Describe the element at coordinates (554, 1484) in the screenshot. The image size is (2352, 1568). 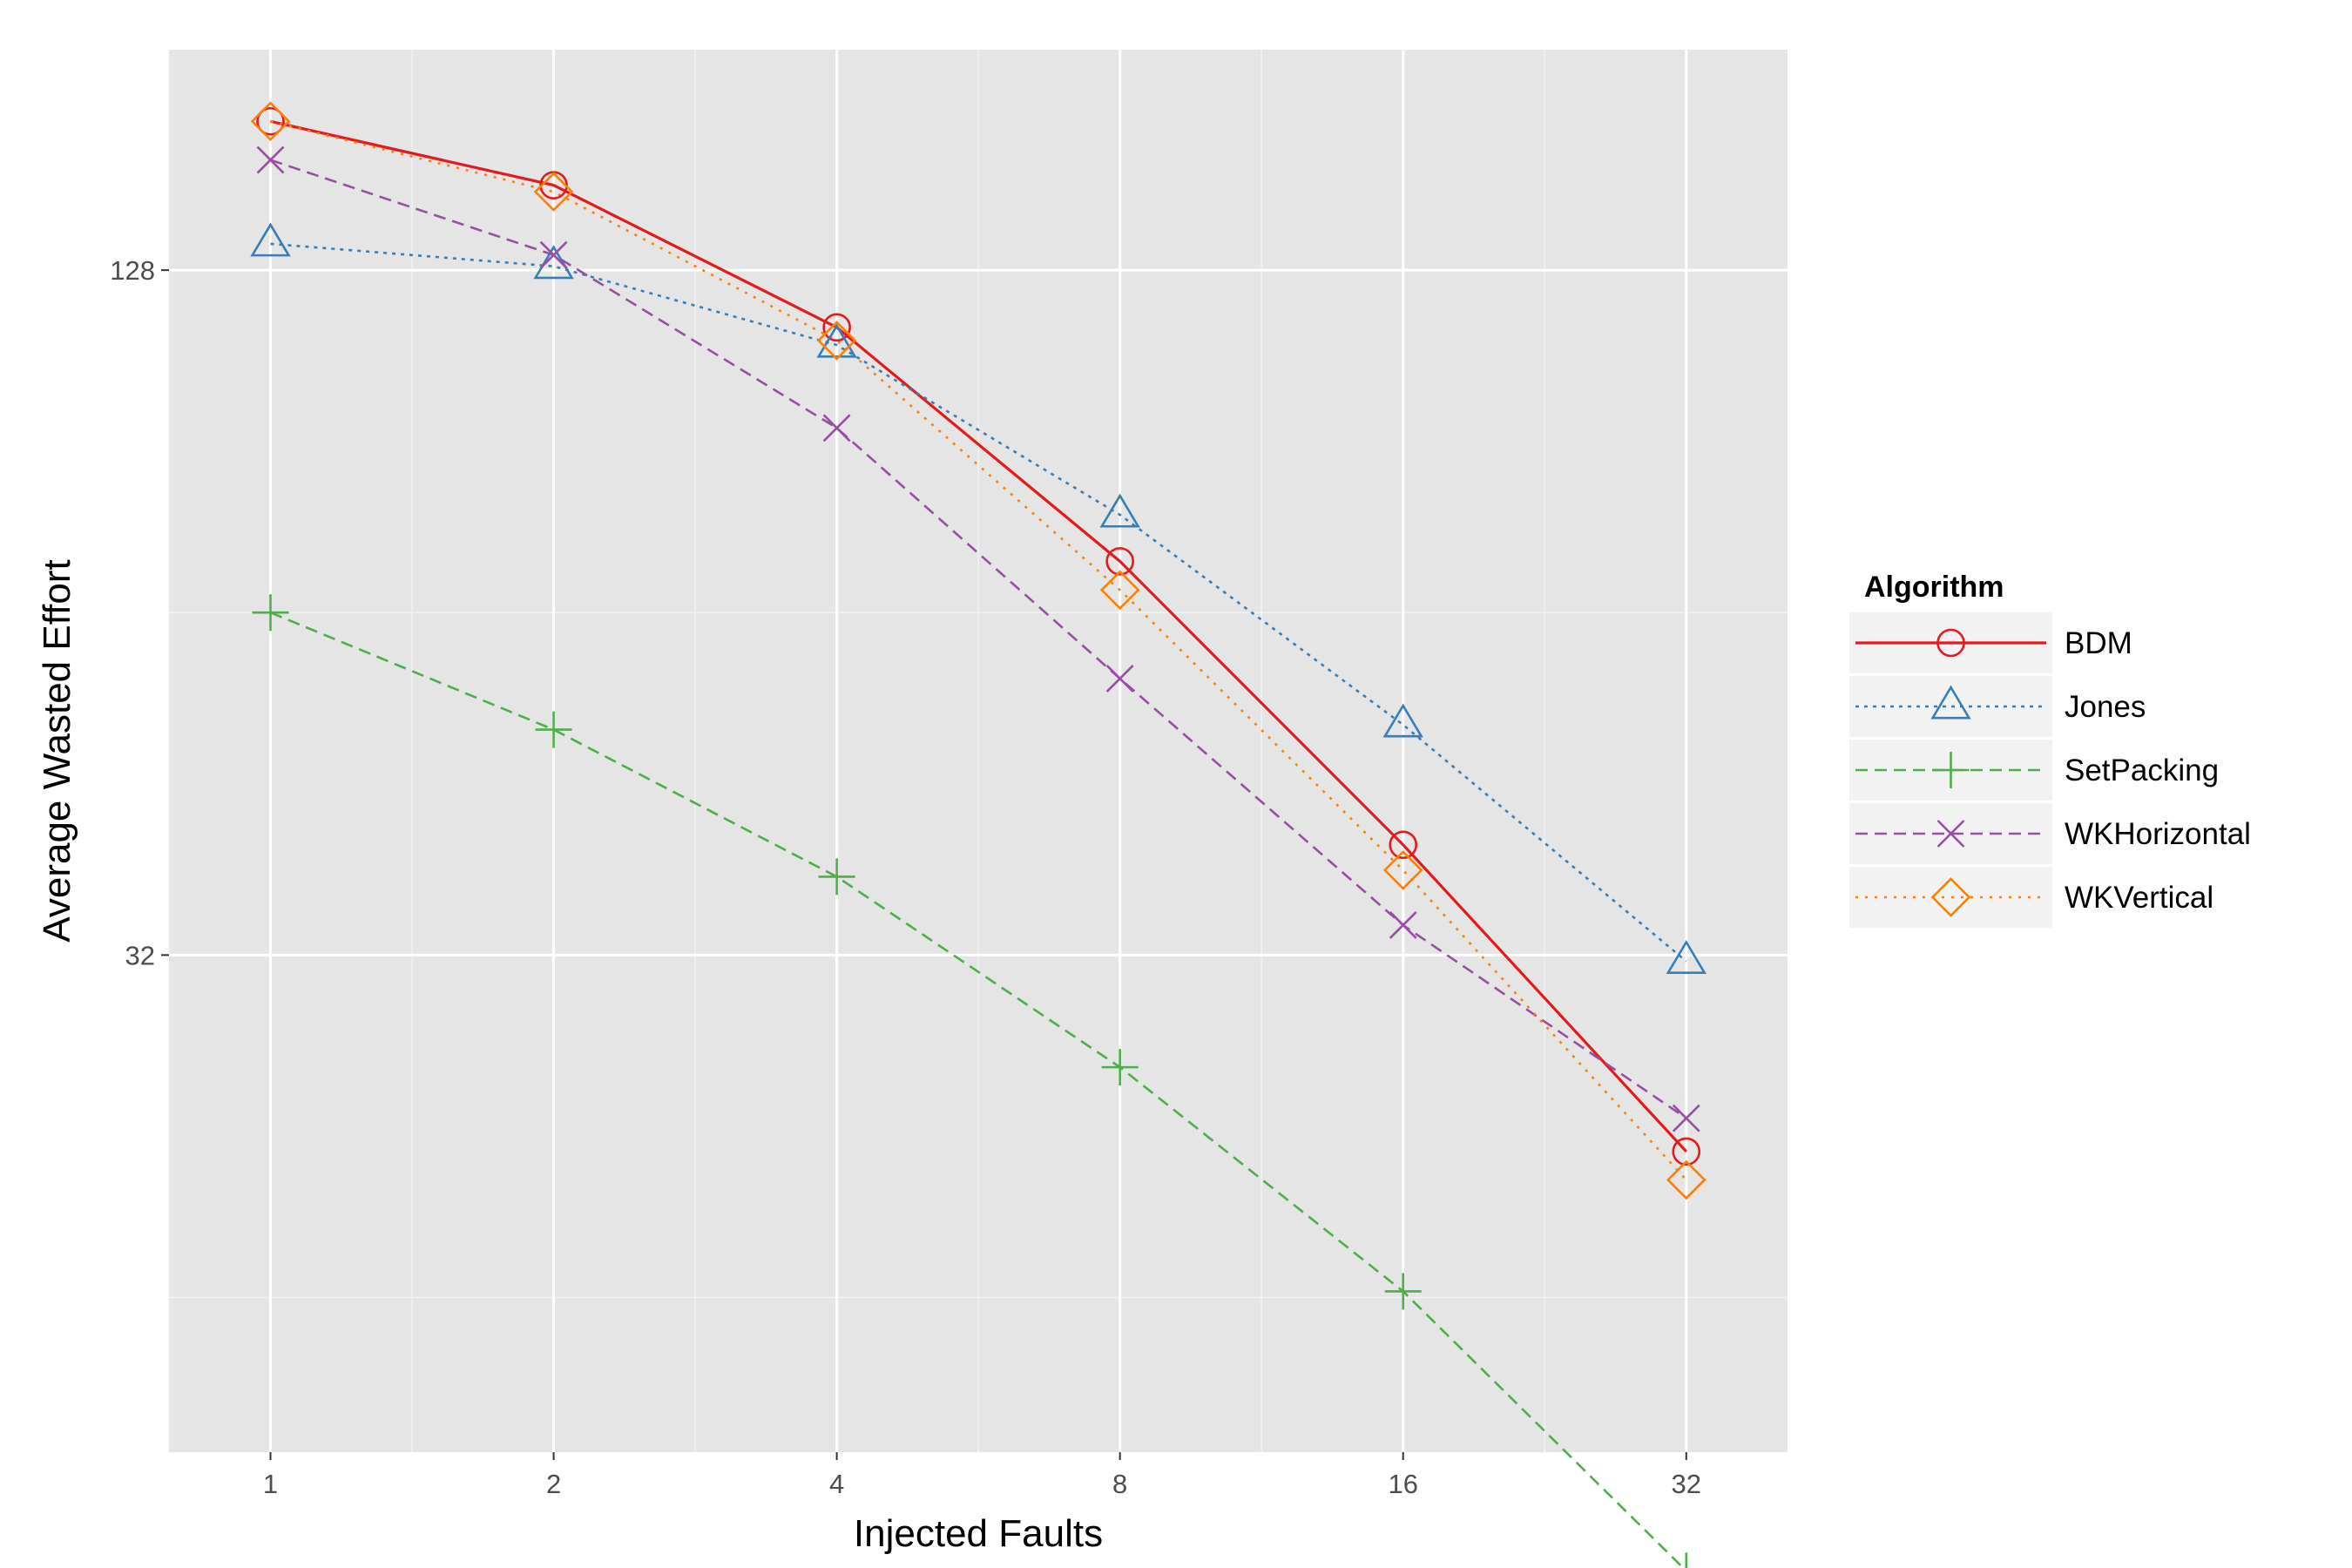
I see `x-tick-label: 2` at that location.